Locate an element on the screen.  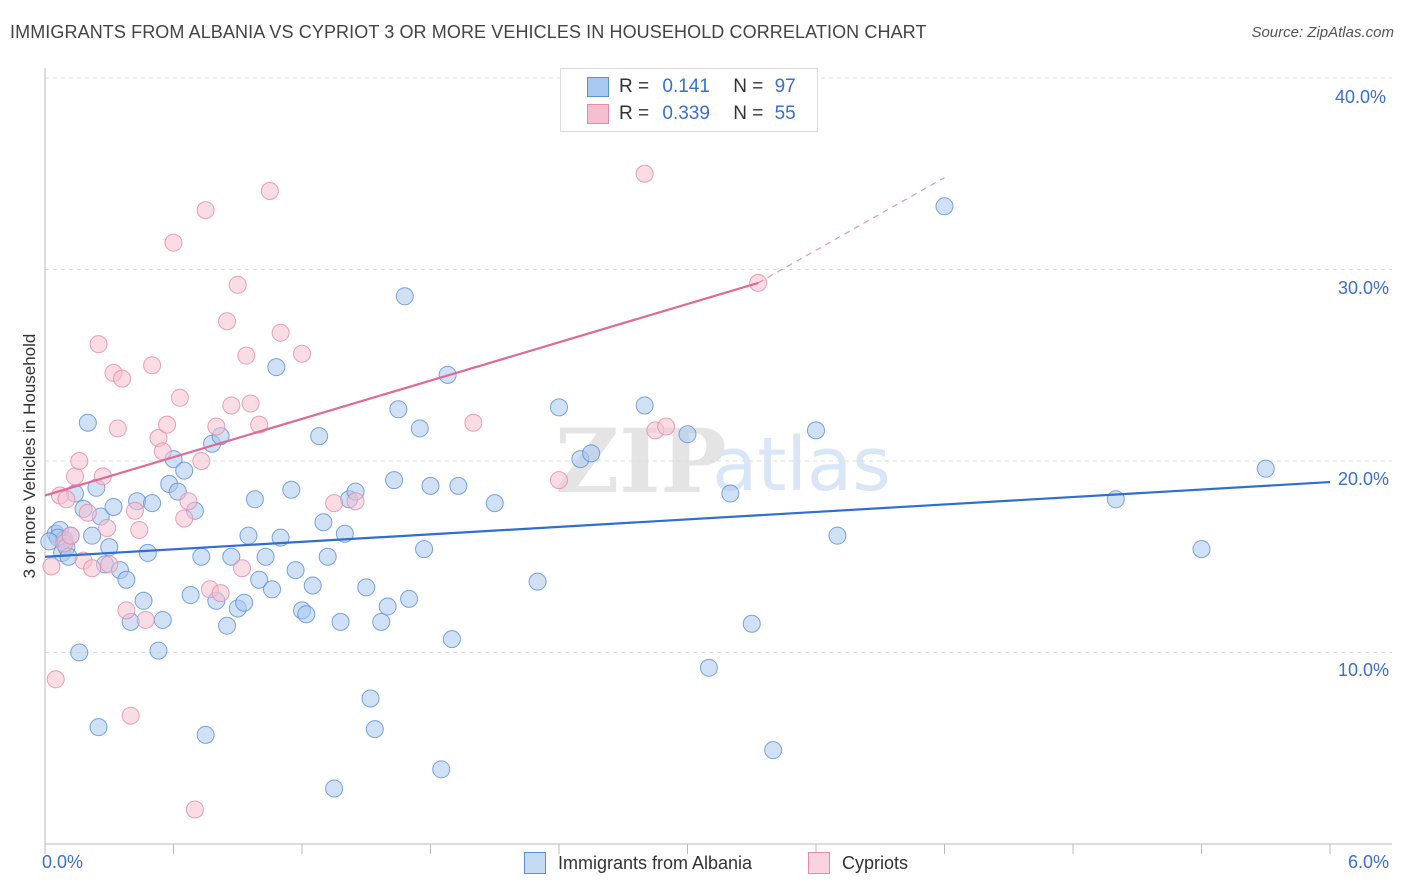
watermark-atlas: atlas is located at coordinates (801, 465).